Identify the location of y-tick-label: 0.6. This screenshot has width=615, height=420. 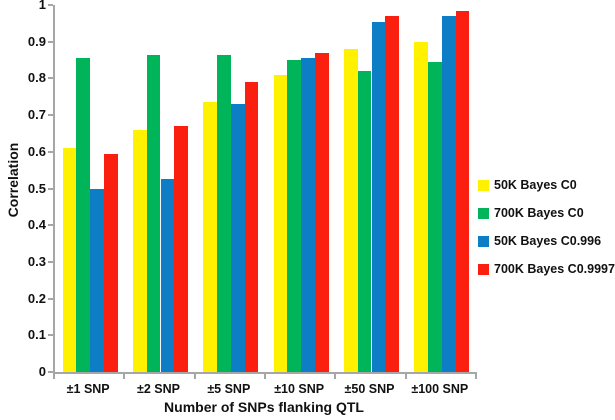
(36, 151).